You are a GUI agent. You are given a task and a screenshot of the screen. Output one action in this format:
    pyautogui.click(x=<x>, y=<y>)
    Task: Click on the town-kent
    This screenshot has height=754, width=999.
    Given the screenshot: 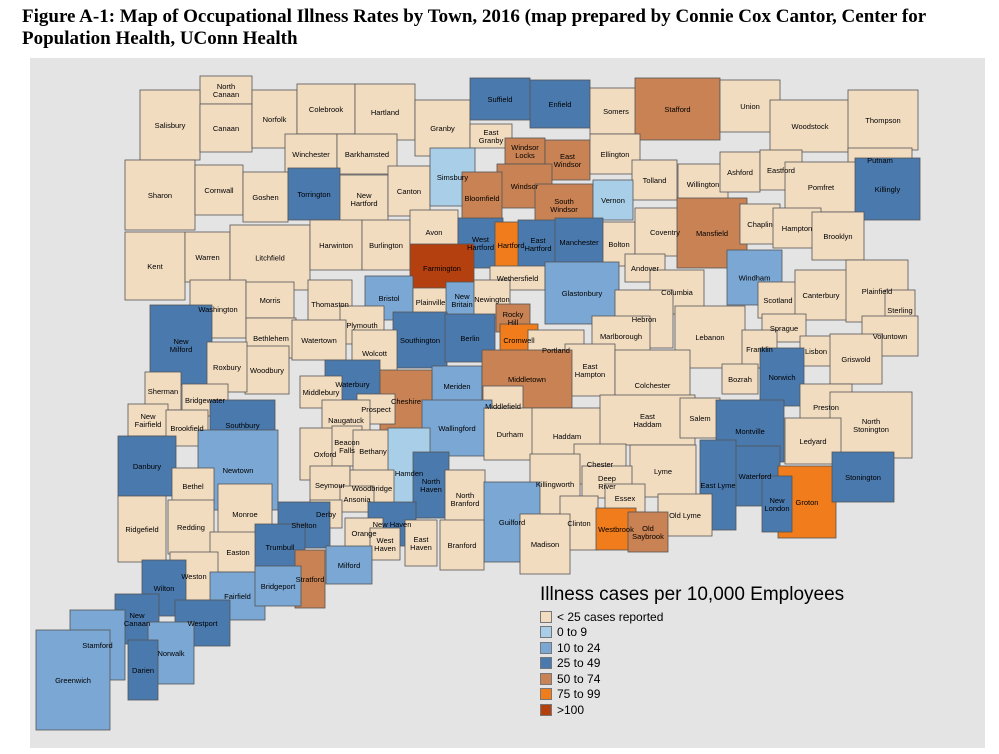 What is the action you would take?
    pyautogui.click(x=155, y=266)
    